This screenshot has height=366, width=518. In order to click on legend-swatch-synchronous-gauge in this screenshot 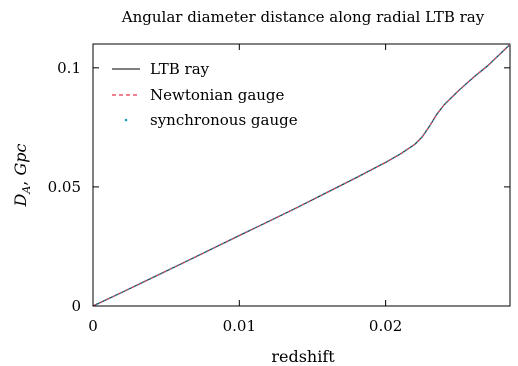, I will do `click(126, 120)`.